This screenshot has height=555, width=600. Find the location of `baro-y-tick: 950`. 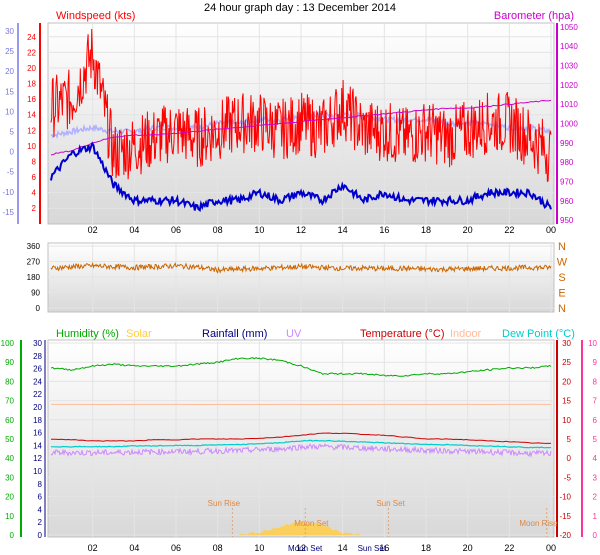

baro-y-tick: 950 is located at coordinates (567, 220).